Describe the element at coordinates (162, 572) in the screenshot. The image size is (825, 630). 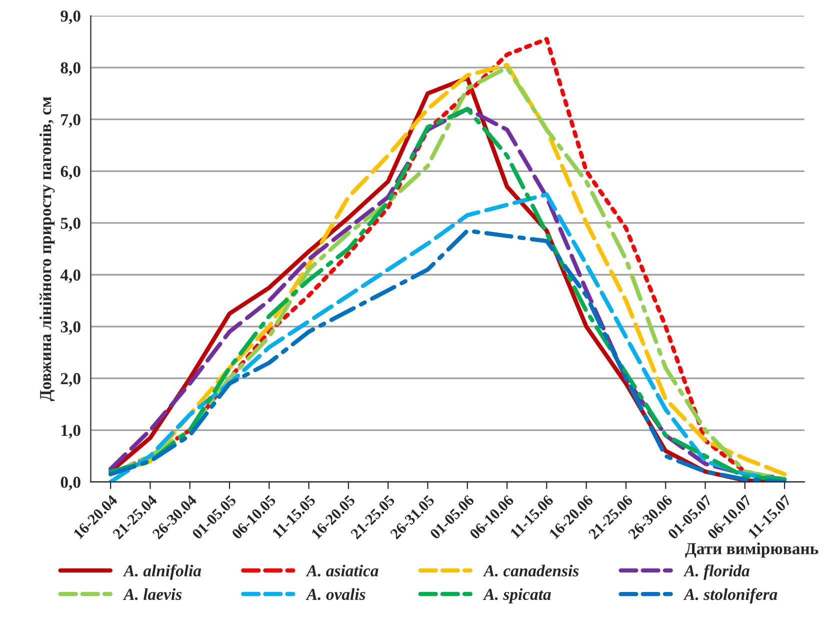
I see `legend-label: A. alnifolia` at that location.